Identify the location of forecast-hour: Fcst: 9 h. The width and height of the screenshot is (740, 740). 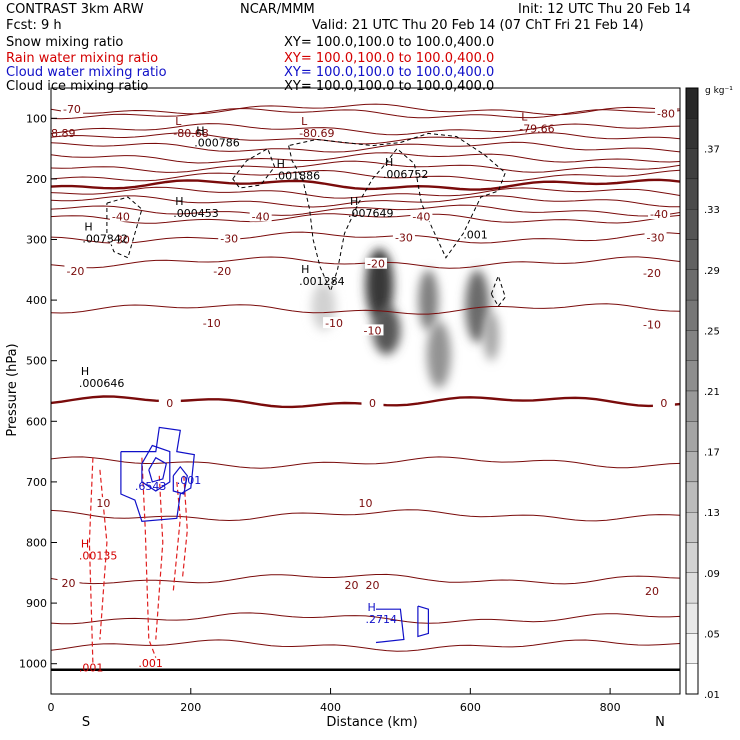
(34, 25).